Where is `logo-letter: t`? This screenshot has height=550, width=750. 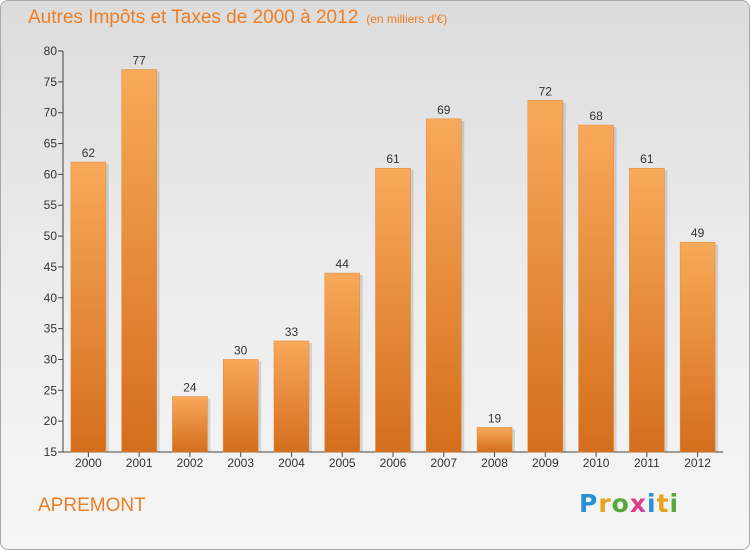 logo-letter: t is located at coordinates (663, 503).